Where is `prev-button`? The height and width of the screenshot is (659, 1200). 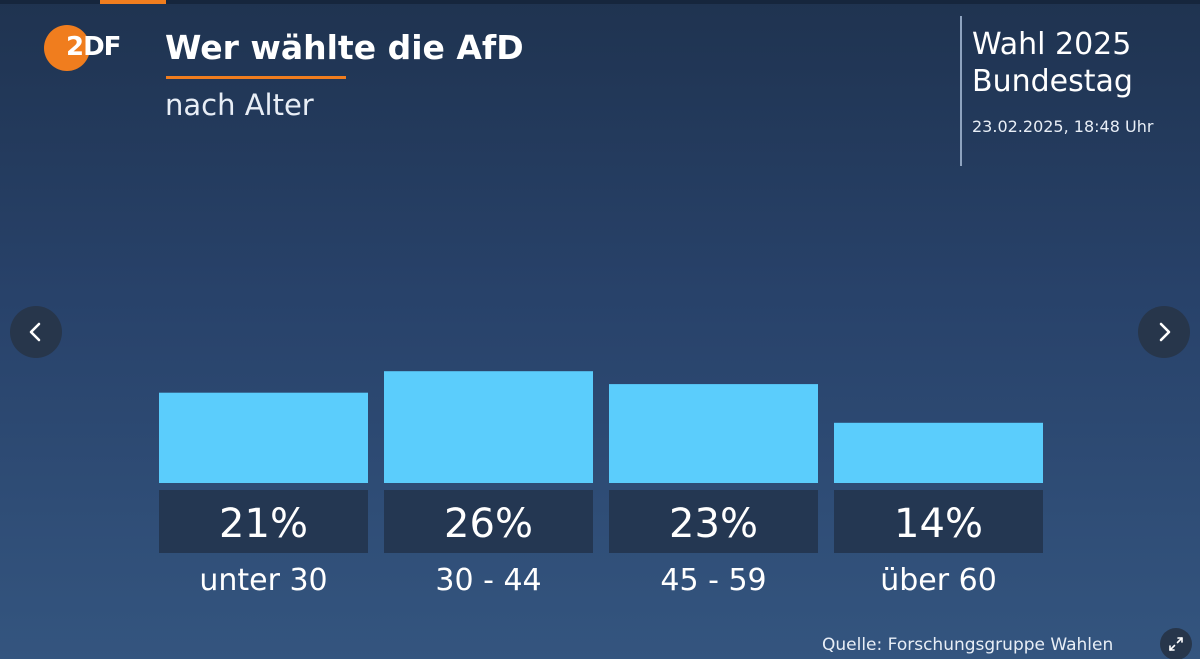
prev-button is located at coordinates (36, 332).